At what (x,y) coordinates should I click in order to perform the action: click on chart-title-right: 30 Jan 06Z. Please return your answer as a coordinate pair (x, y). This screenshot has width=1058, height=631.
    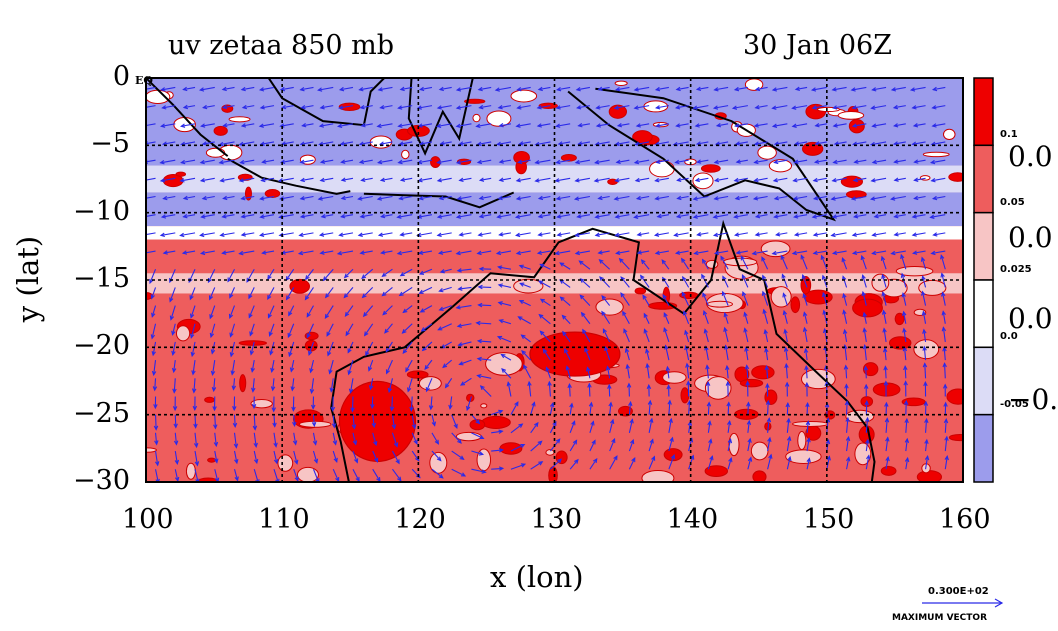
    Looking at the image, I should click on (817, 45).